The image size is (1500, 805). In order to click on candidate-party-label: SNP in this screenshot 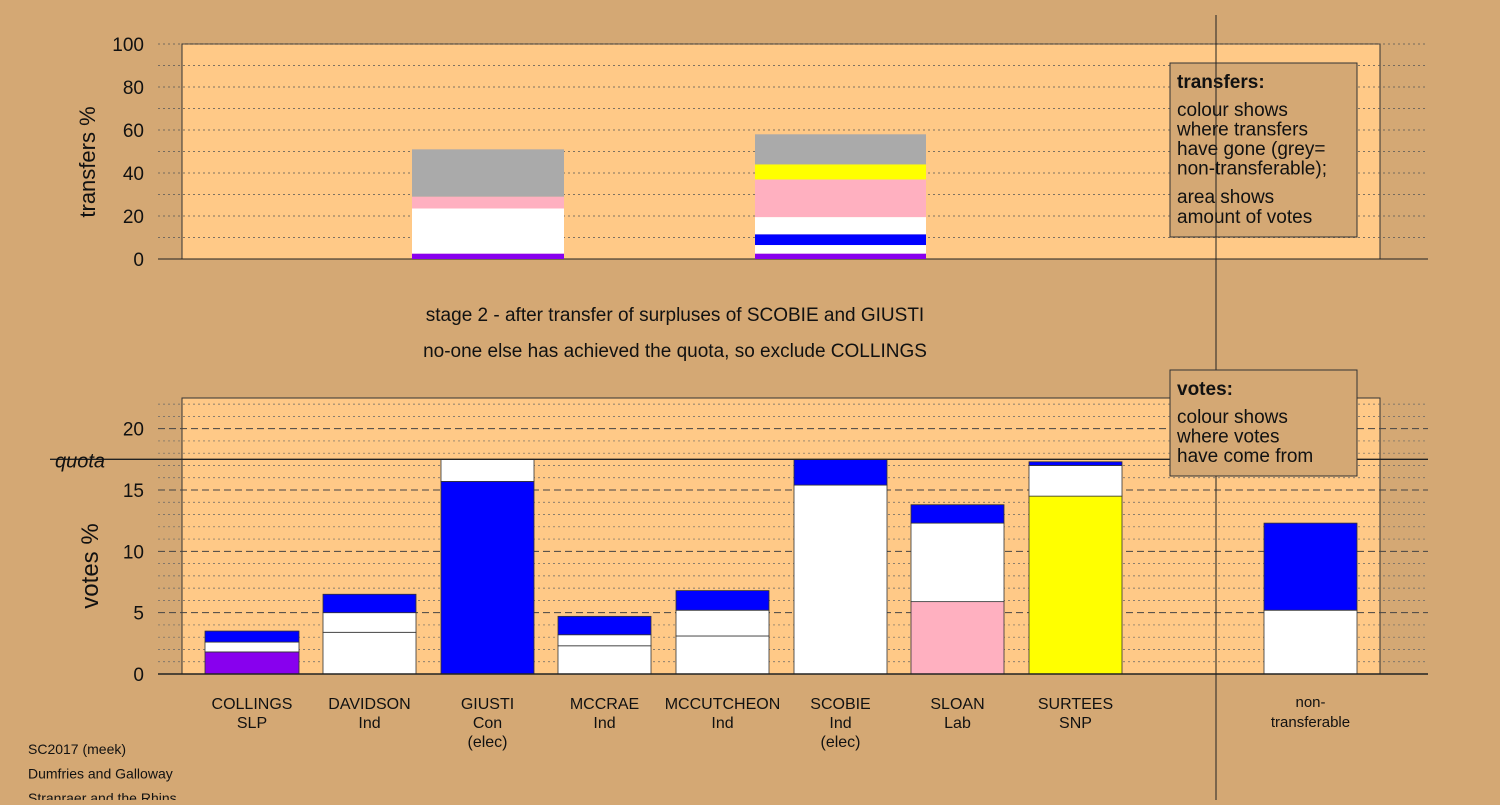, I will do `click(1075, 723)`.